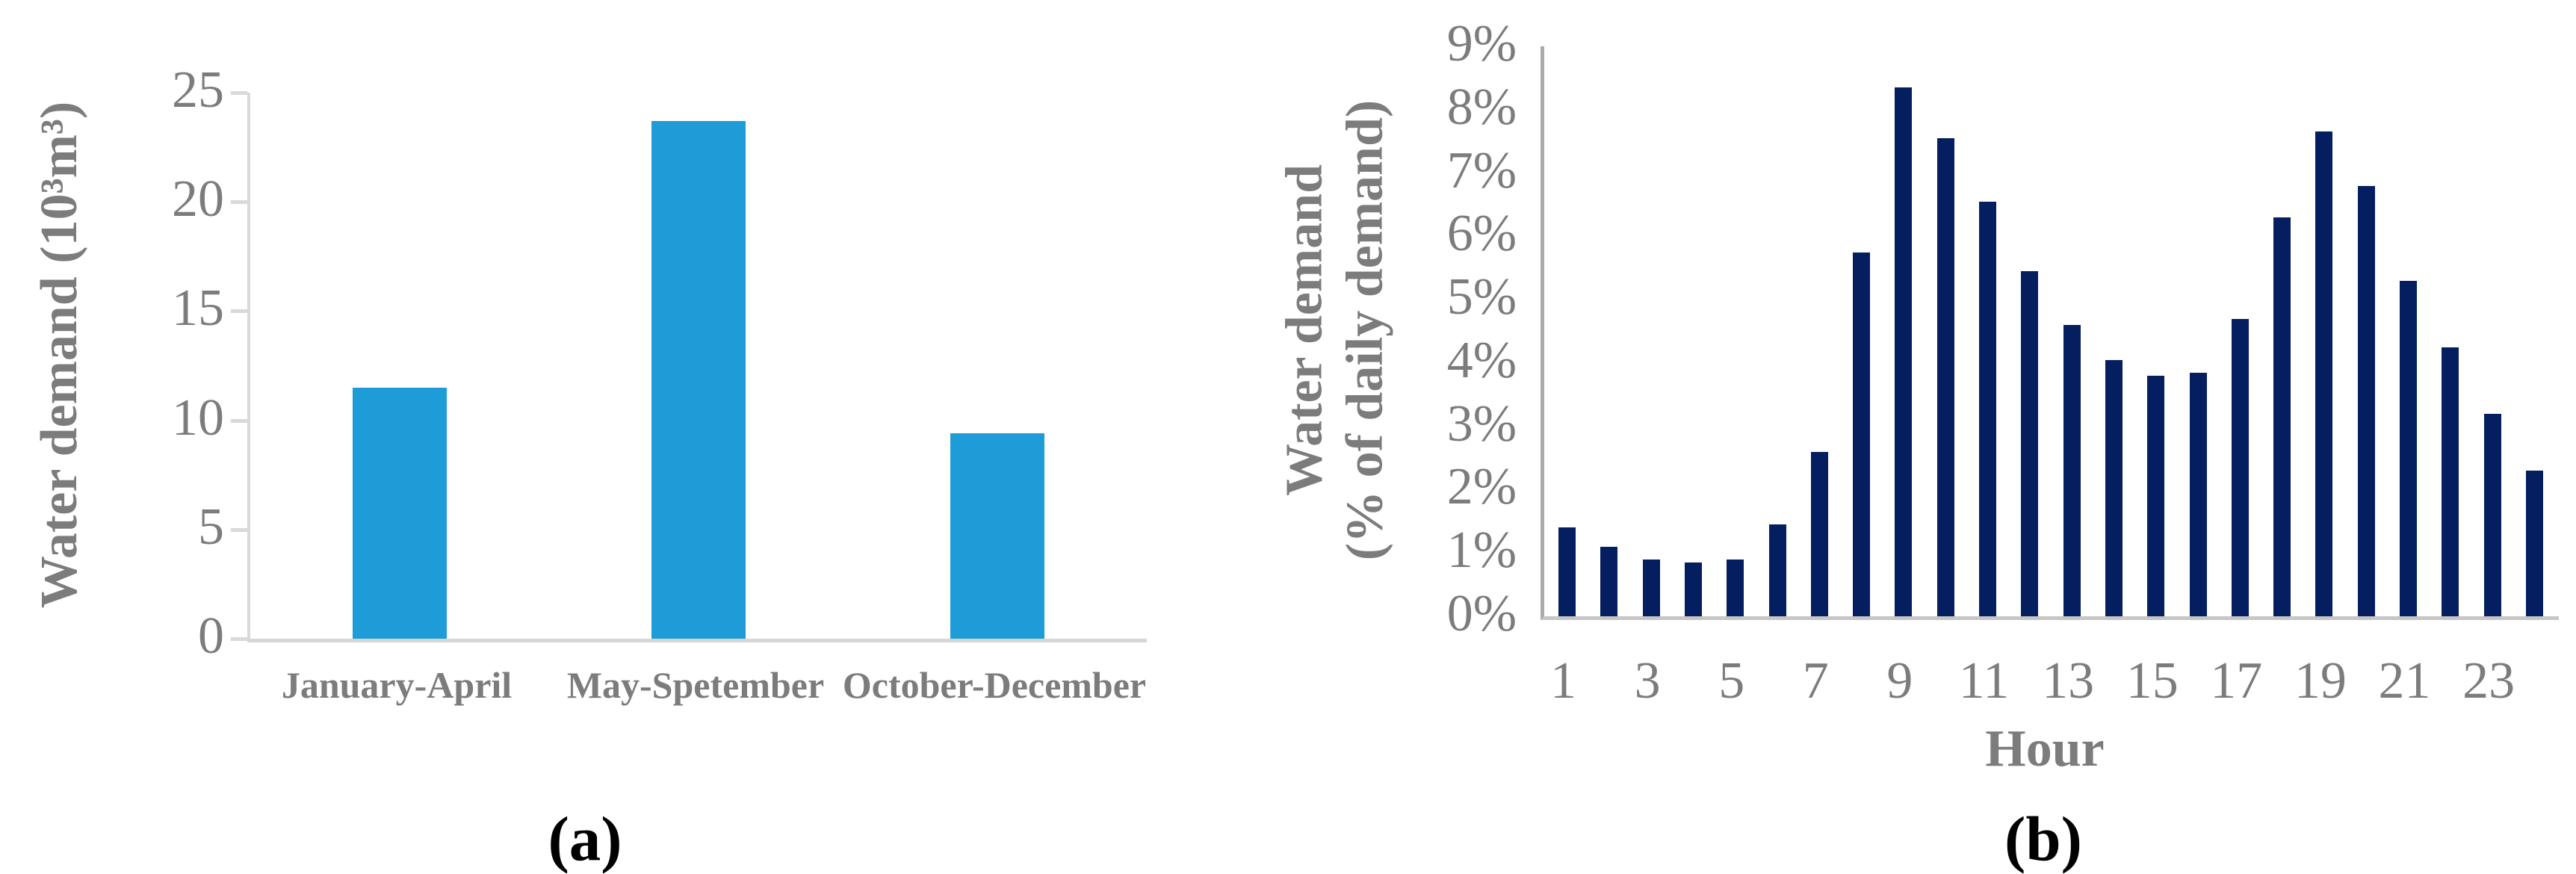  I want to click on chart-a-caption: (a), so click(585, 839).